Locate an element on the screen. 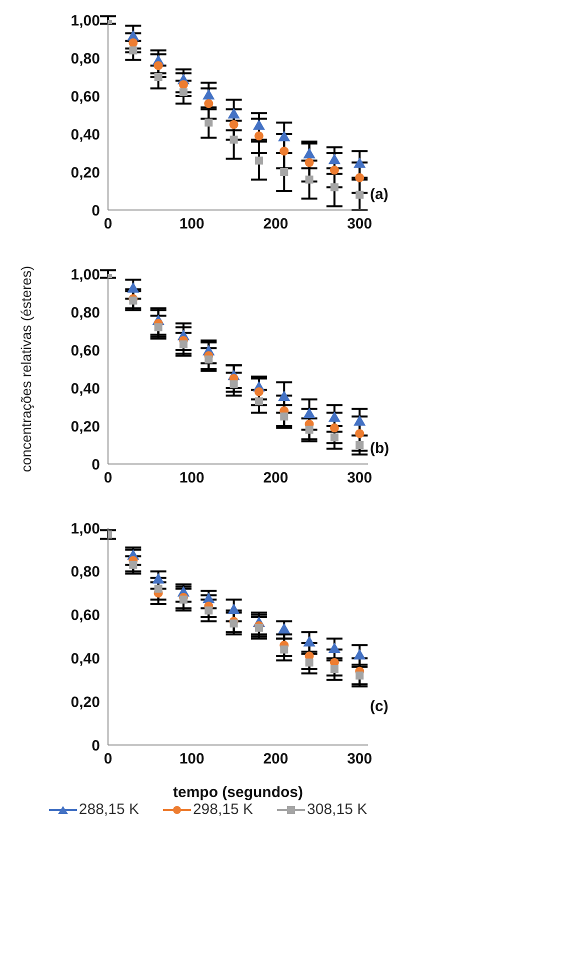  legend-label: 308,15 K is located at coordinates (337, 809).